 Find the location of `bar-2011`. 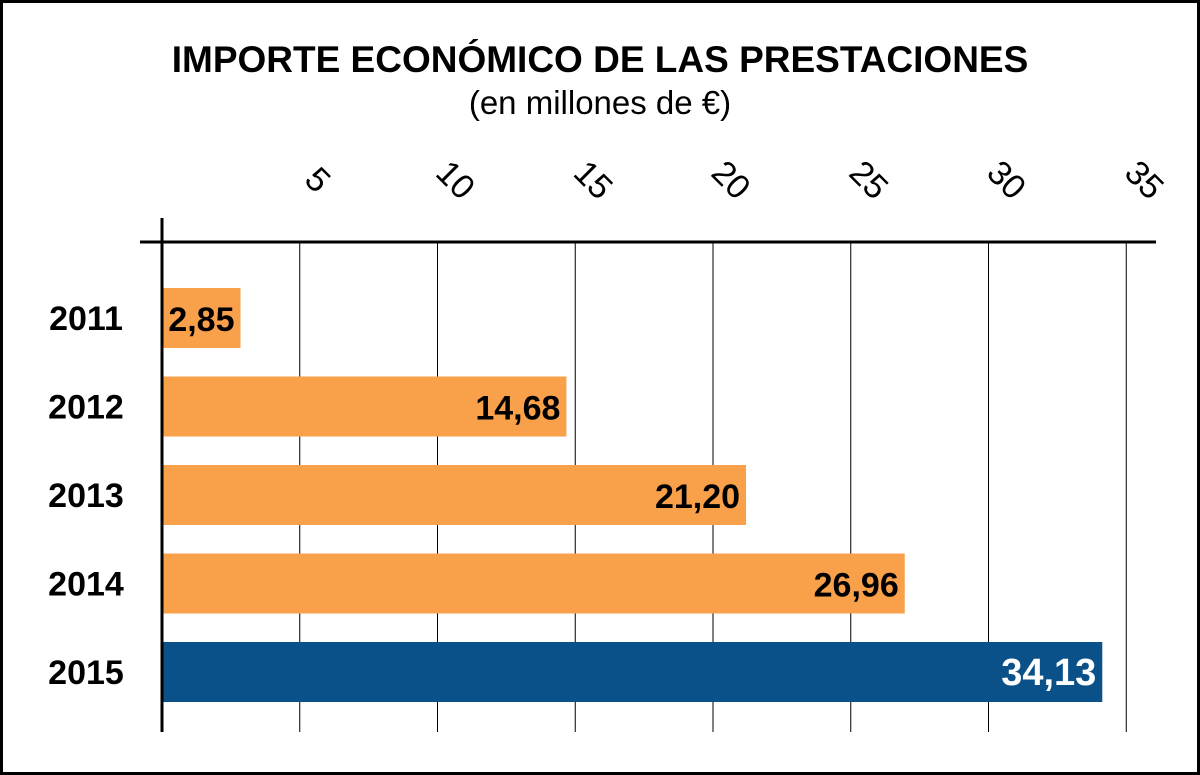

bar-2011 is located at coordinates (202, 318).